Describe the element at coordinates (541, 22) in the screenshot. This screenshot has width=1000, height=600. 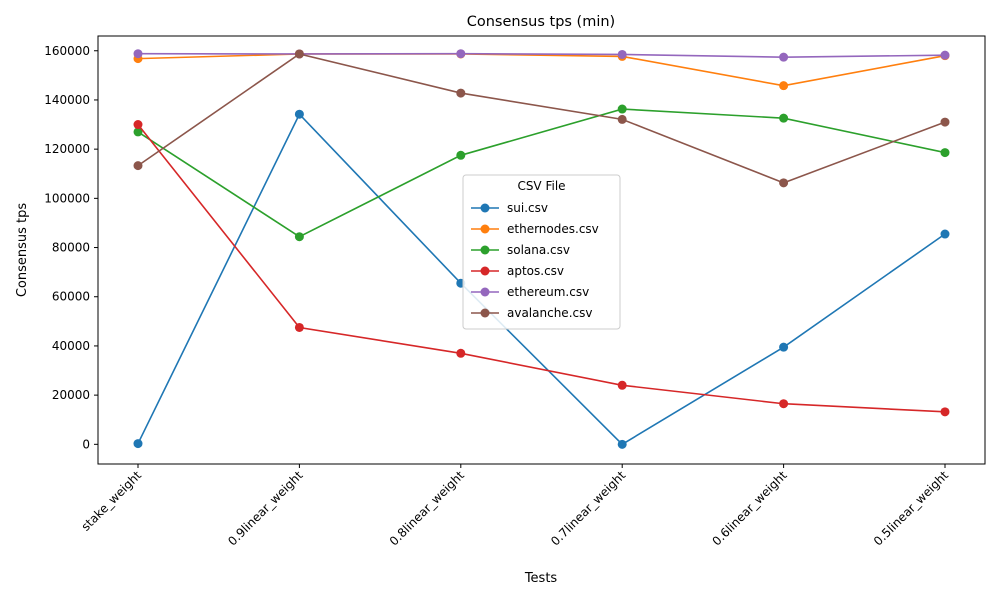
I see `chart-title: Consensus tps (min)` at that location.